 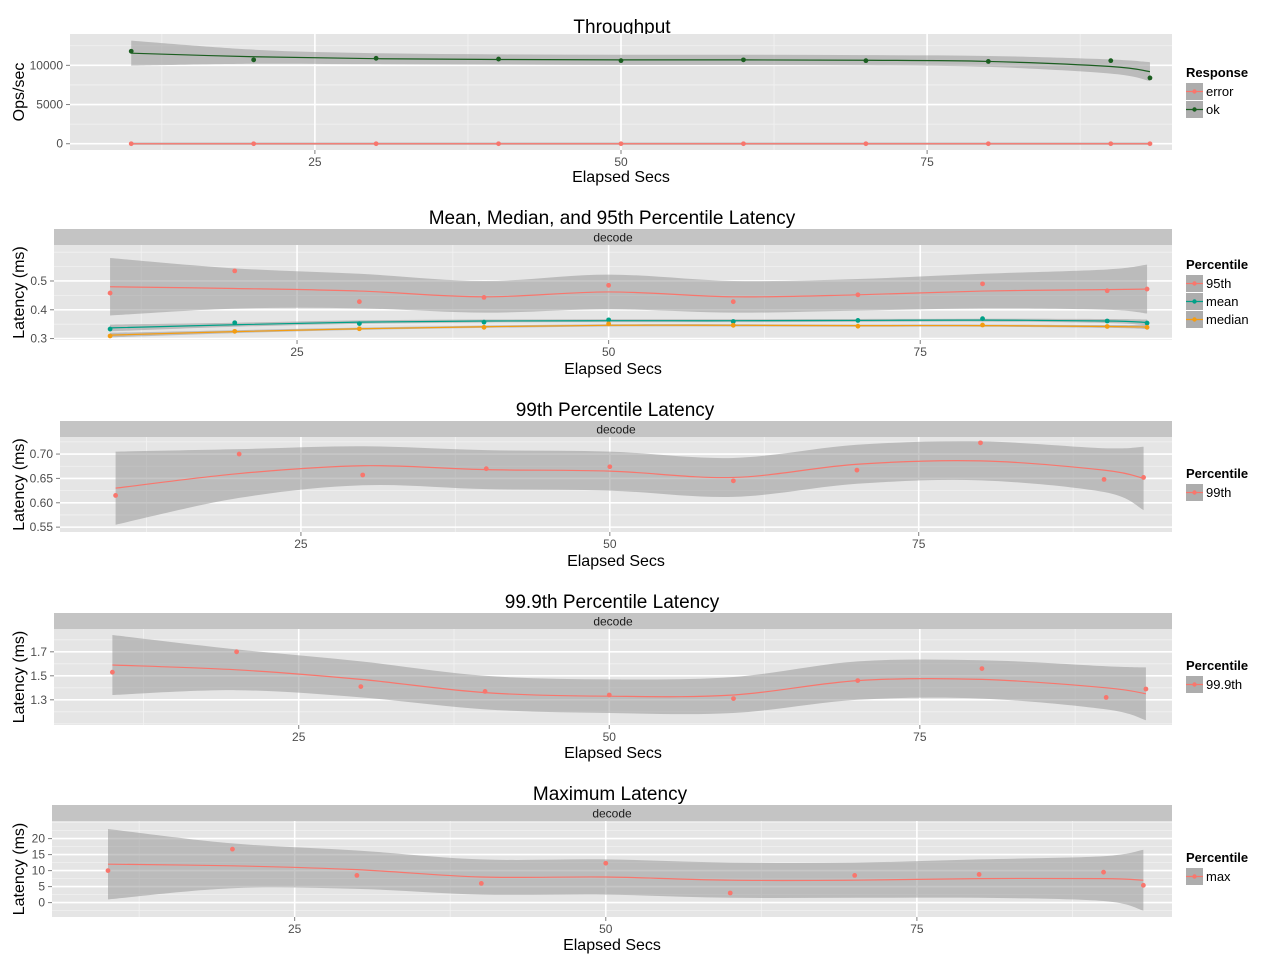 What do you see at coordinates (19, 92) in the screenshot?
I see `y-axis-title: Ops/sec` at bounding box center [19, 92].